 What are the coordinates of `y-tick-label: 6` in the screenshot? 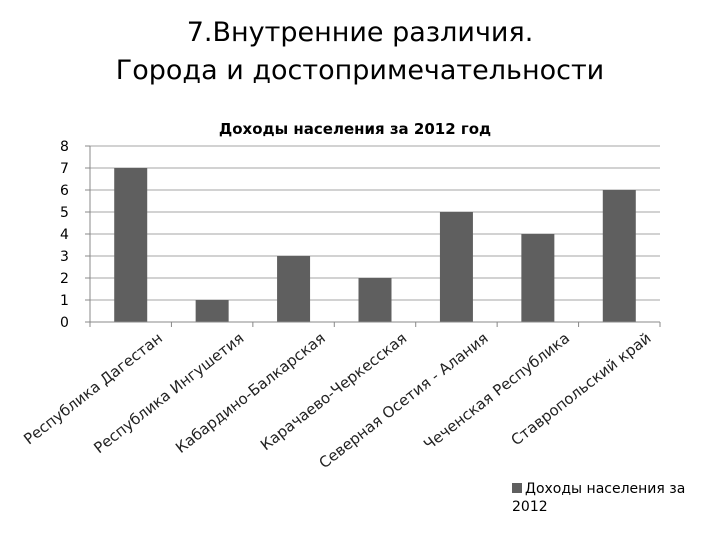 It's located at (64, 191).